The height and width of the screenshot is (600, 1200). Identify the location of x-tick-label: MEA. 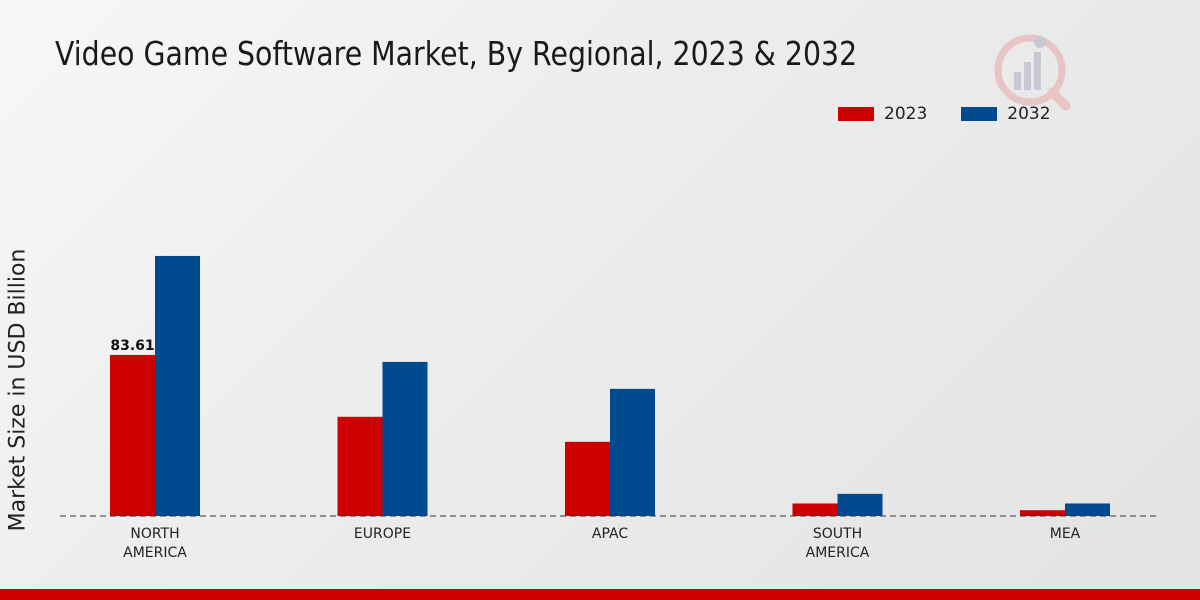
(1065, 534).